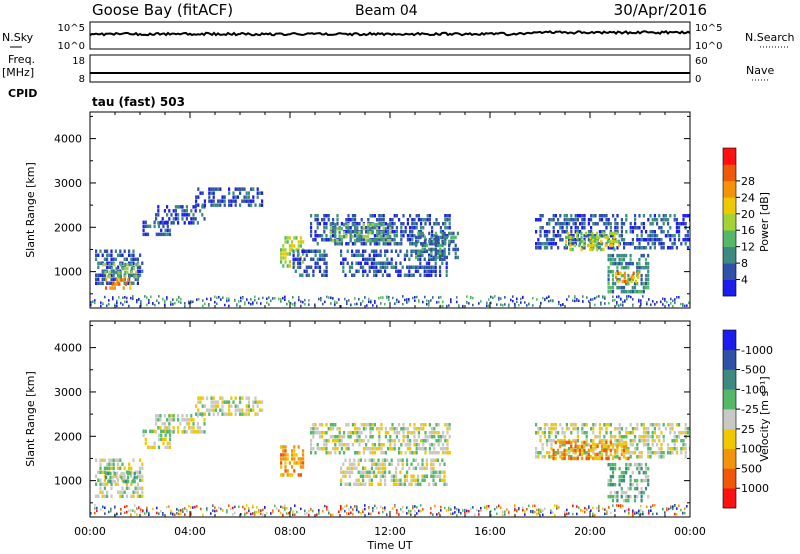 The height and width of the screenshot is (554, 800). What do you see at coordinates (729, 419) in the screenshot?
I see `colorbar-frame` at bounding box center [729, 419].